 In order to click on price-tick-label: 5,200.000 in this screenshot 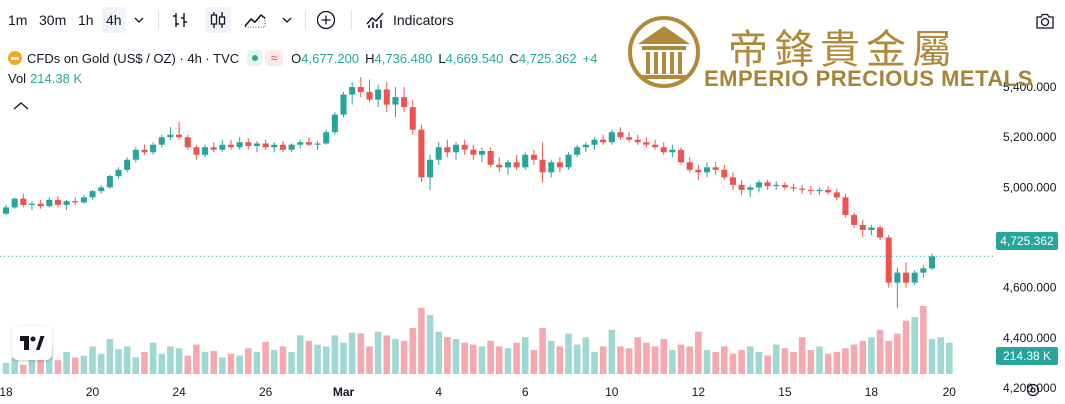, I will do `click(1030, 137)`.